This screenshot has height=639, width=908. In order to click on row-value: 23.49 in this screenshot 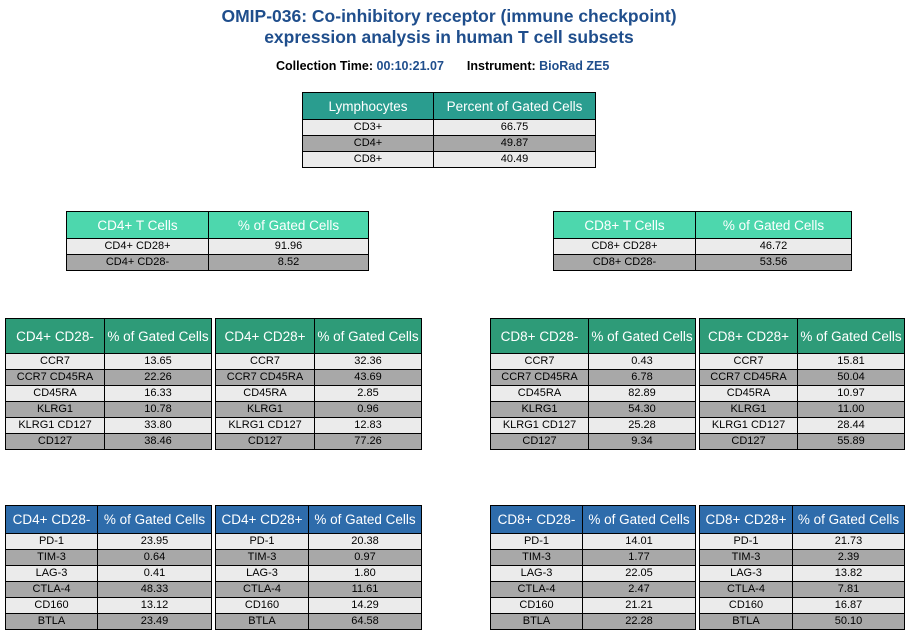, I will do `click(154, 621)`.